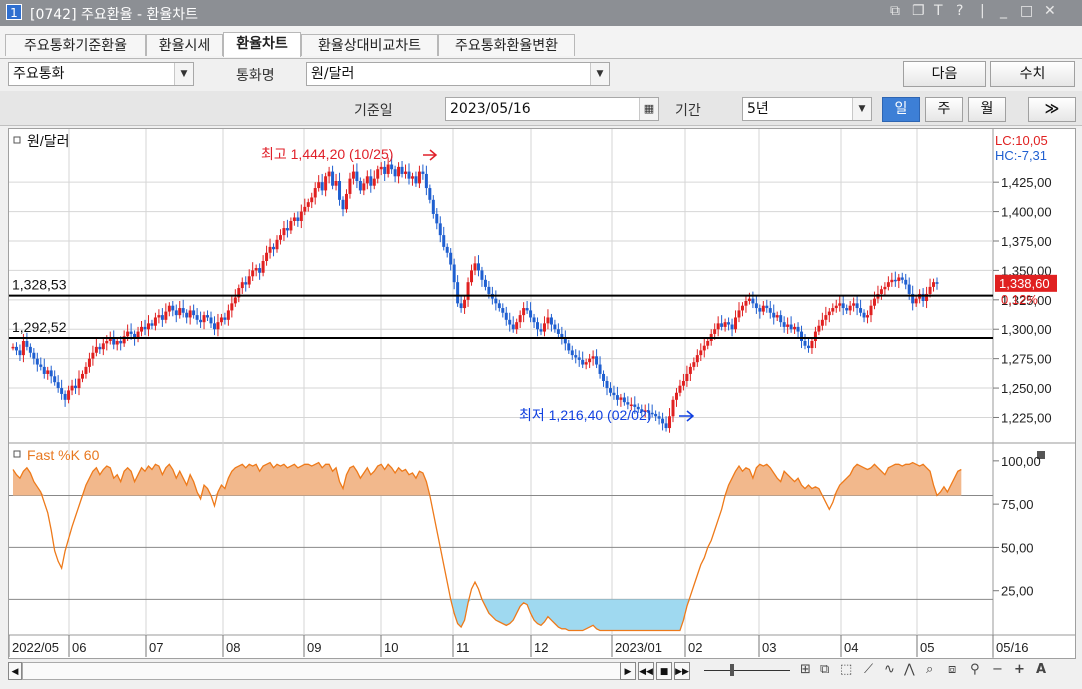  Describe the element at coordinates (869, 669) in the screenshot. I see `trend-line-icon: ⟋` at that location.